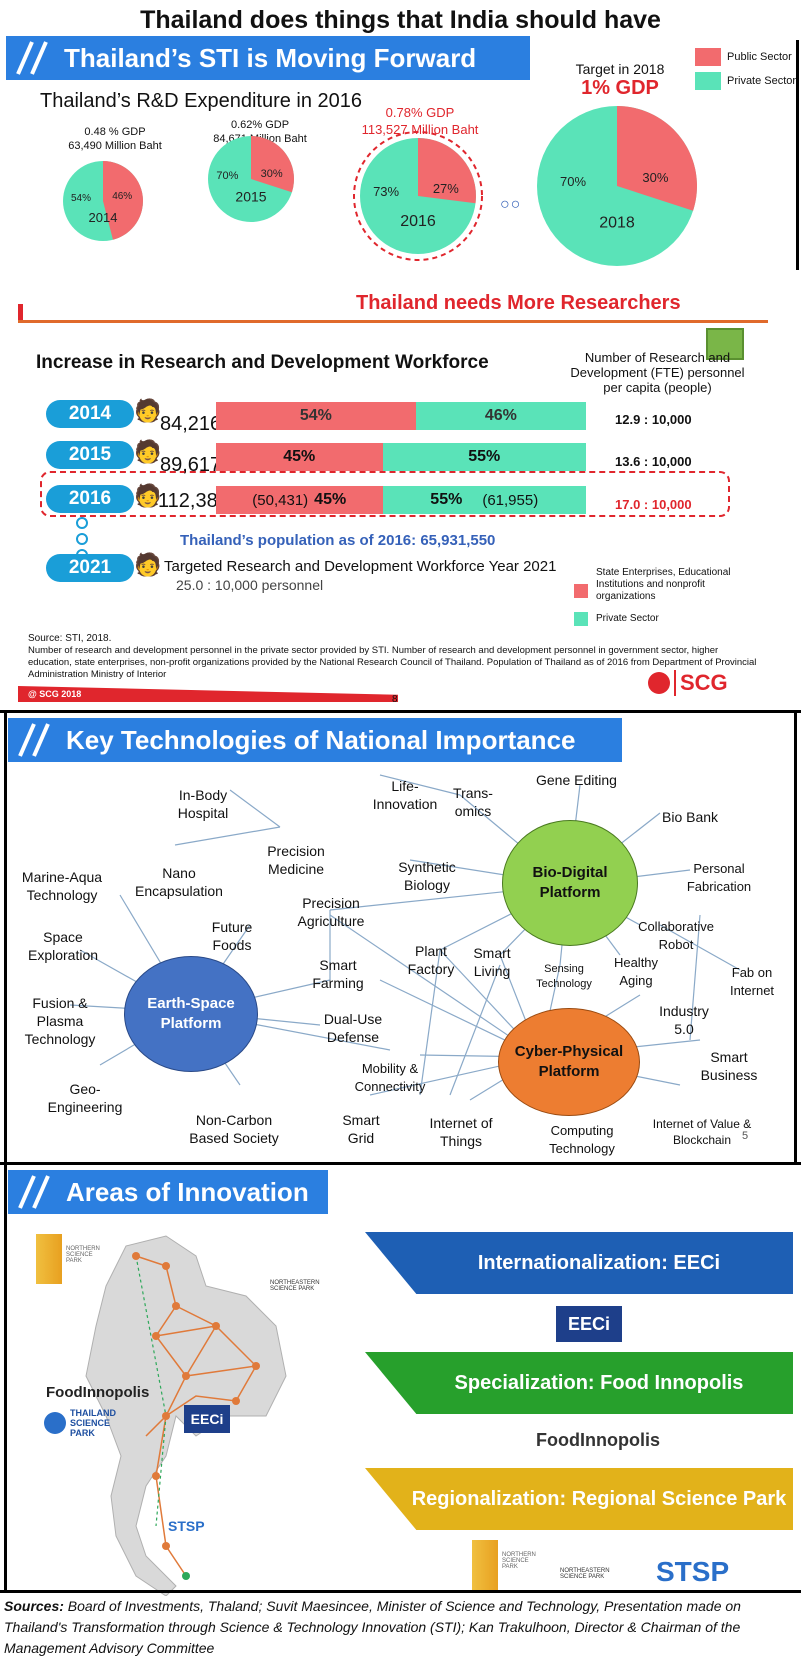  Describe the element at coordinates (484, 500) in the screenshot. I see `bar-2016-private: 55% (61,955)` at that location.